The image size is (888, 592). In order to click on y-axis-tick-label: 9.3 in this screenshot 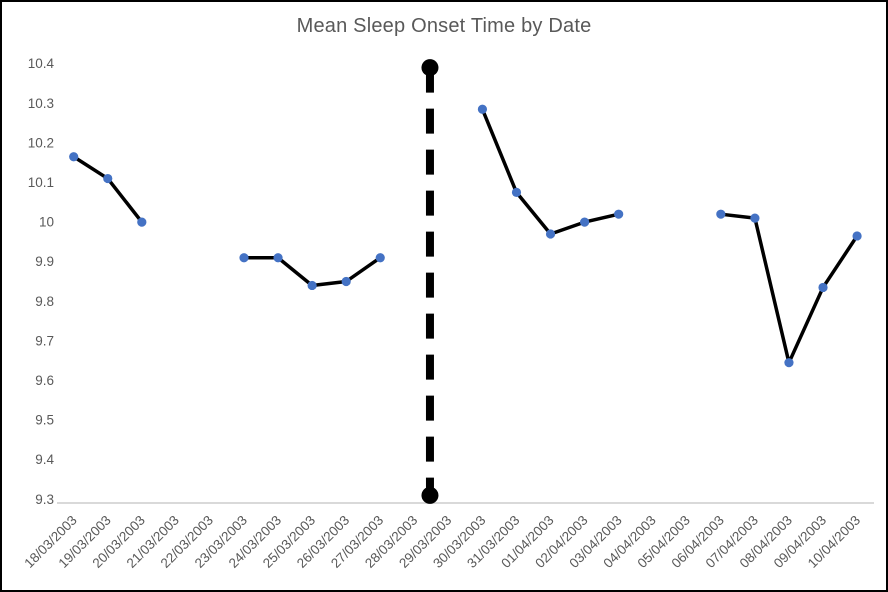, I will do `click(44, 499)`.